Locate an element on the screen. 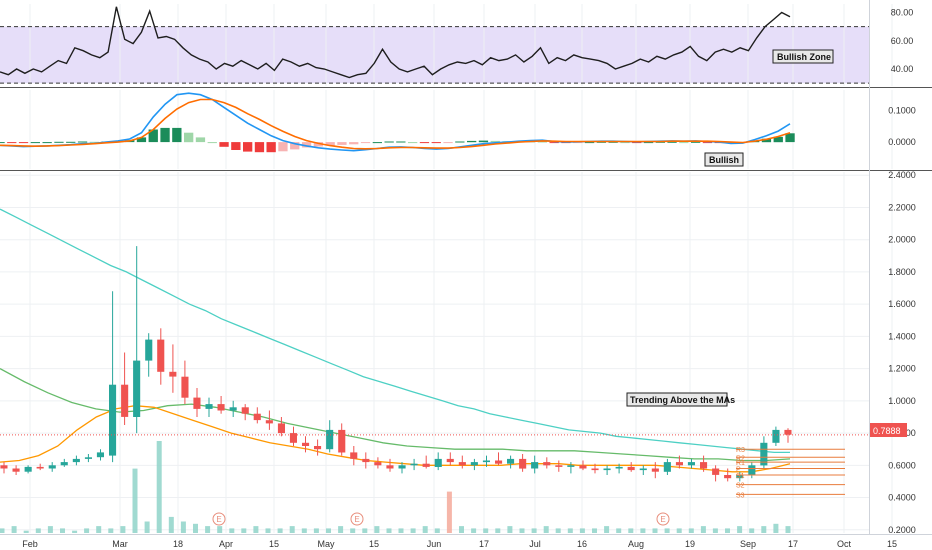  time-axis-label: 15 is located at coordinates (274, 544).